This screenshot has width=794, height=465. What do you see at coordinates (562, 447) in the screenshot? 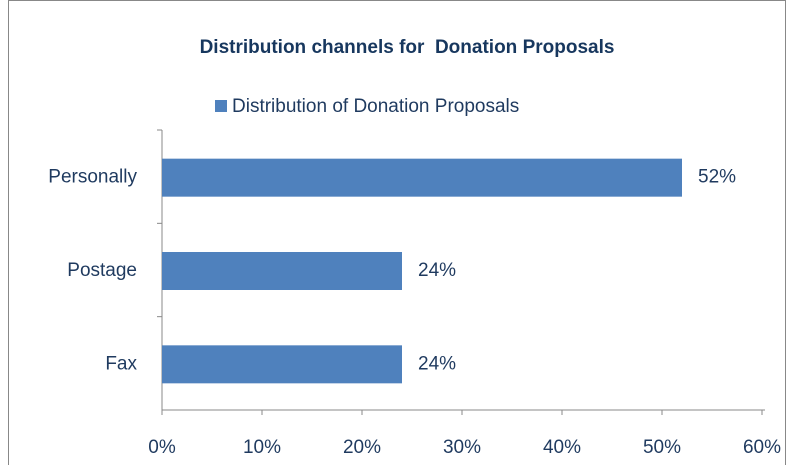
I see `x-tick-label: 40%` at bounding box center [562, 447].